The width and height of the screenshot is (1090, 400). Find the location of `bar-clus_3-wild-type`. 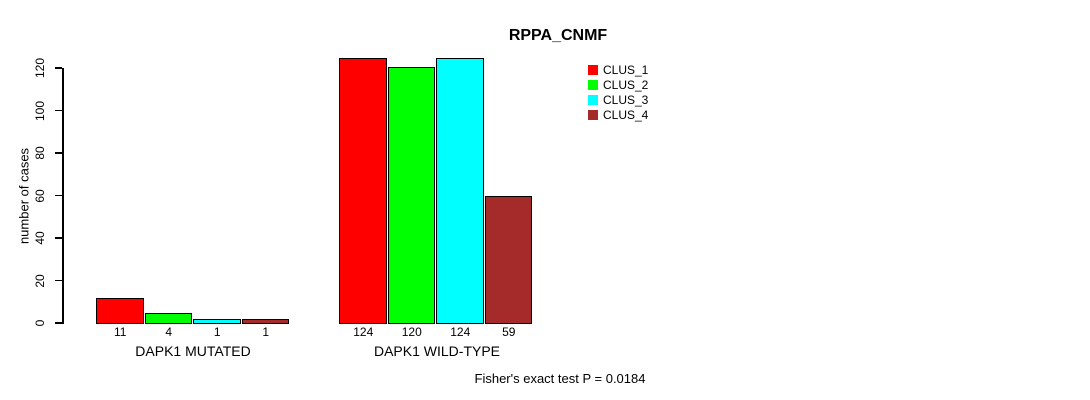

bar-clus_3-wild-type is located at coordinates (460, 191).